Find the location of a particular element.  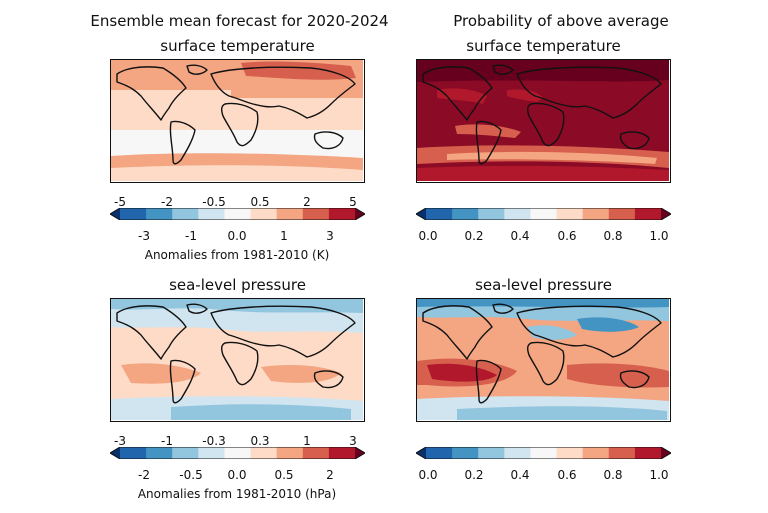

temp-prob-tick: 0.6 is located at coordinates (567, 236).